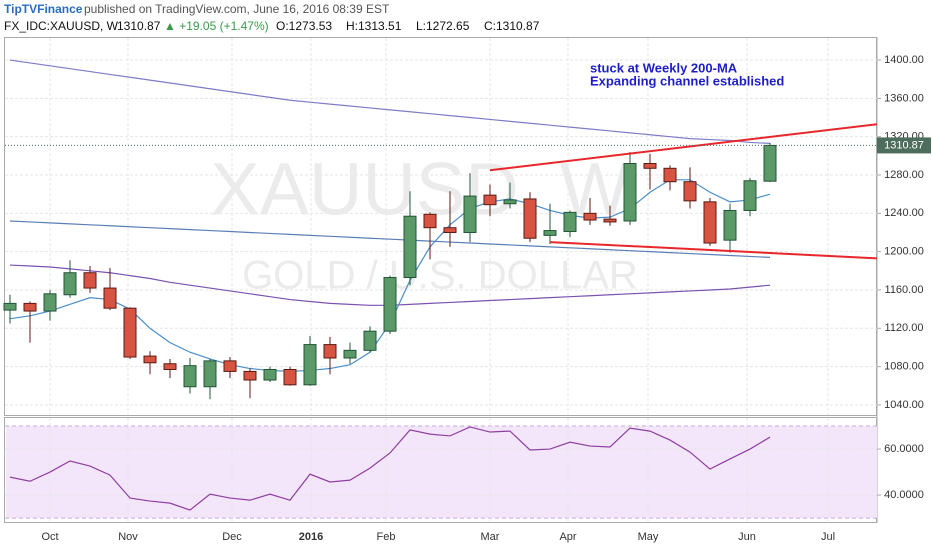 This screenshot has width=932, height=550. I want to click on x-tick-label: Jul, so click(828, 537).